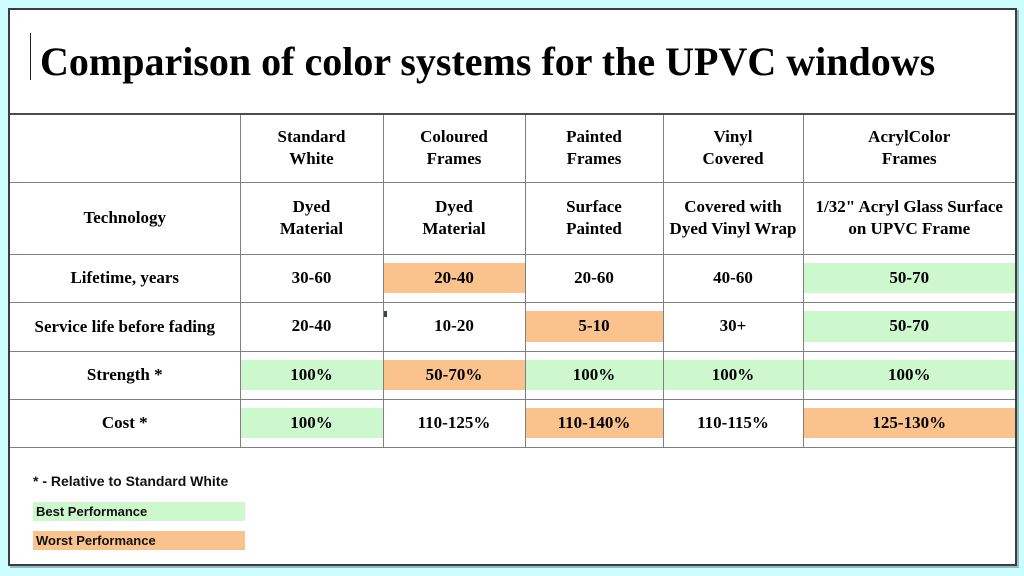  I want to click on cell-value: 5-10, so click(594, 326).